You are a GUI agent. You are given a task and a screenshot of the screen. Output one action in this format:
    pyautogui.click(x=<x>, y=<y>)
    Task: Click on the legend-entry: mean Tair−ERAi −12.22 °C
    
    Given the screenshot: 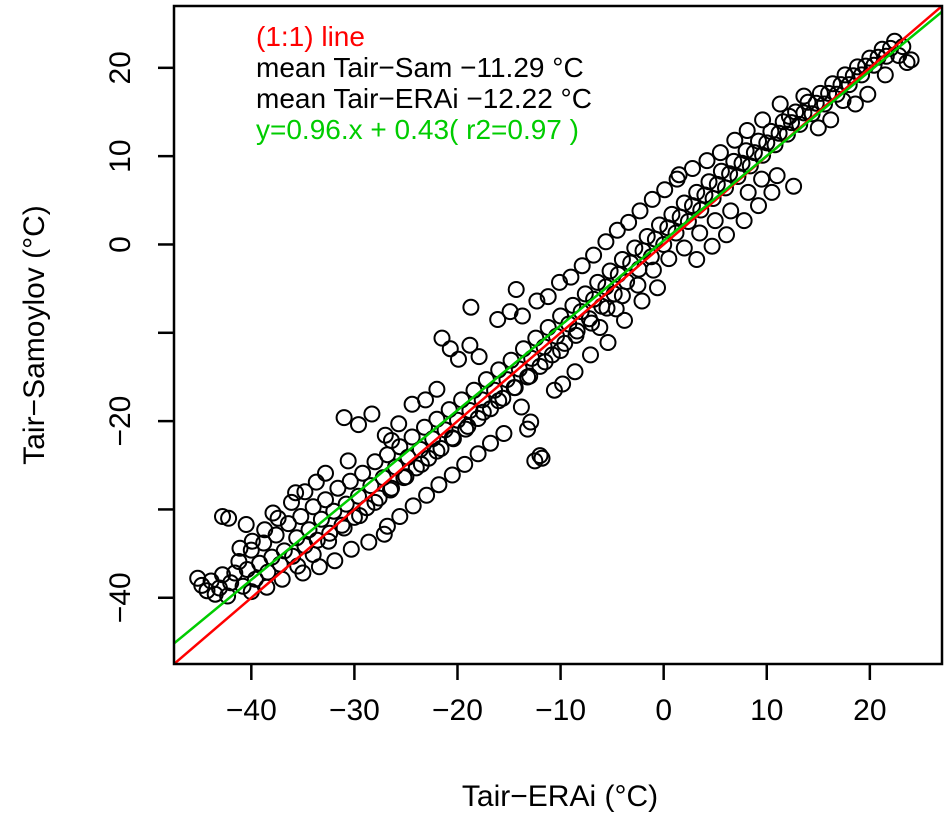 What is the action you would take?
    pyautogui.click(x=424, y=98)
    